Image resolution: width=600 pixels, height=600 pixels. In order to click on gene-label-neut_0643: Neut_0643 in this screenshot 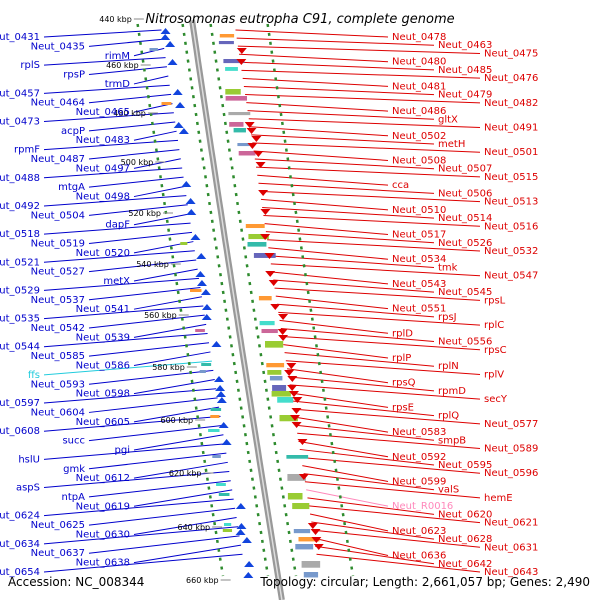, I will do `click(511, 572)`.